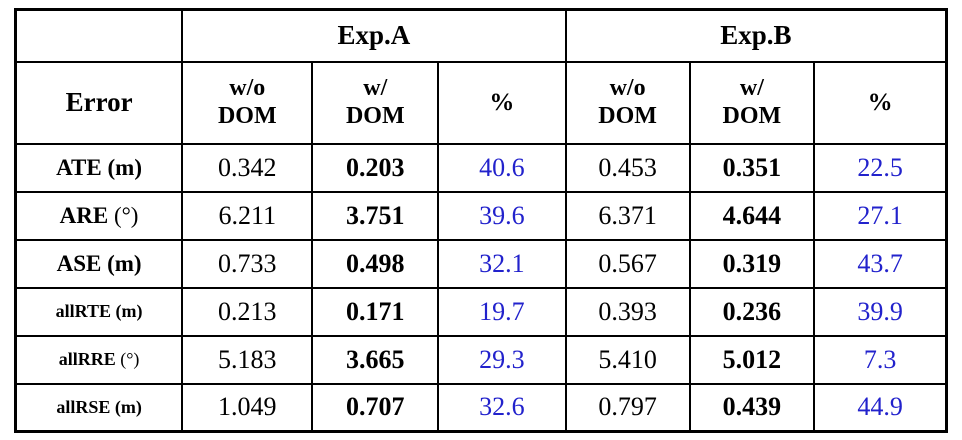 This screenshot has width=962, height=440. I want to click on cell-expA-percent: 40.6, so click(502, 167).